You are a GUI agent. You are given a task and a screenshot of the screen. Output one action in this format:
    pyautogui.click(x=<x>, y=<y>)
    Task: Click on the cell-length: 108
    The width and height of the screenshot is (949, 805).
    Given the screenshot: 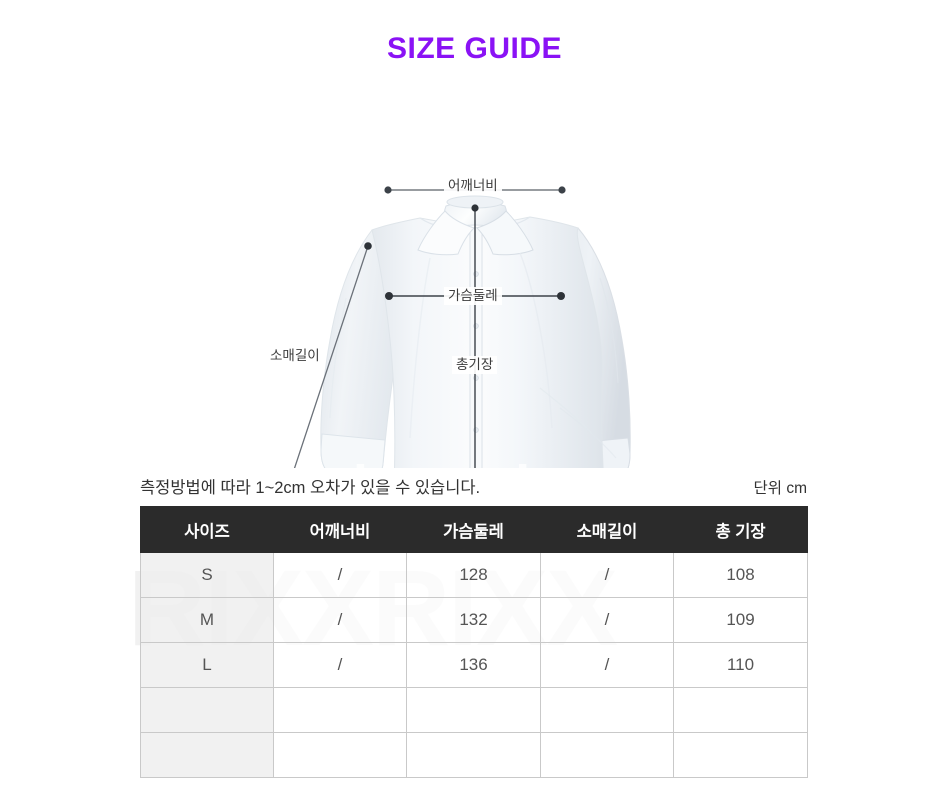 What is the action you would take?
    pyautogui.click(x=740, y=575)
    